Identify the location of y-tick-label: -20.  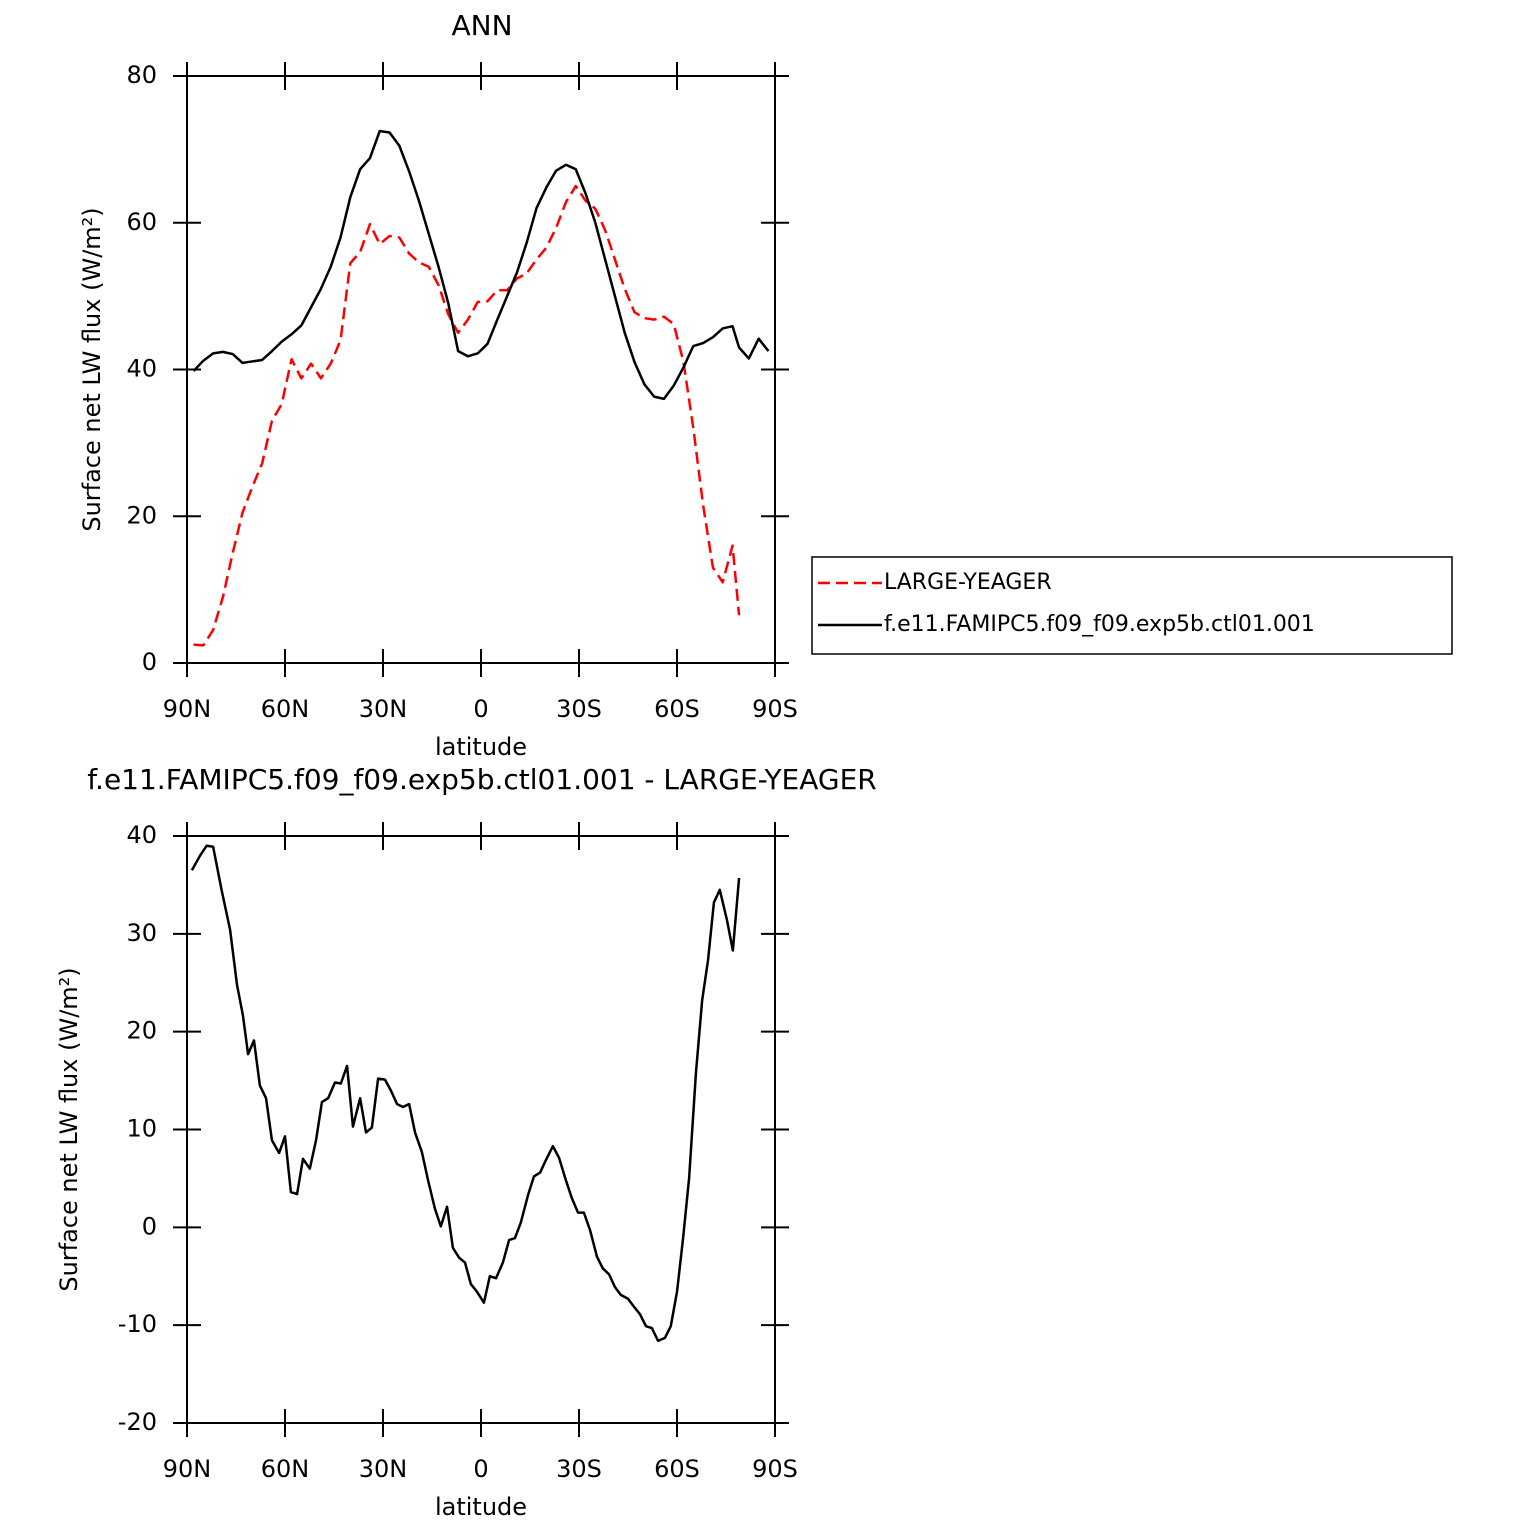
(137, 1422).